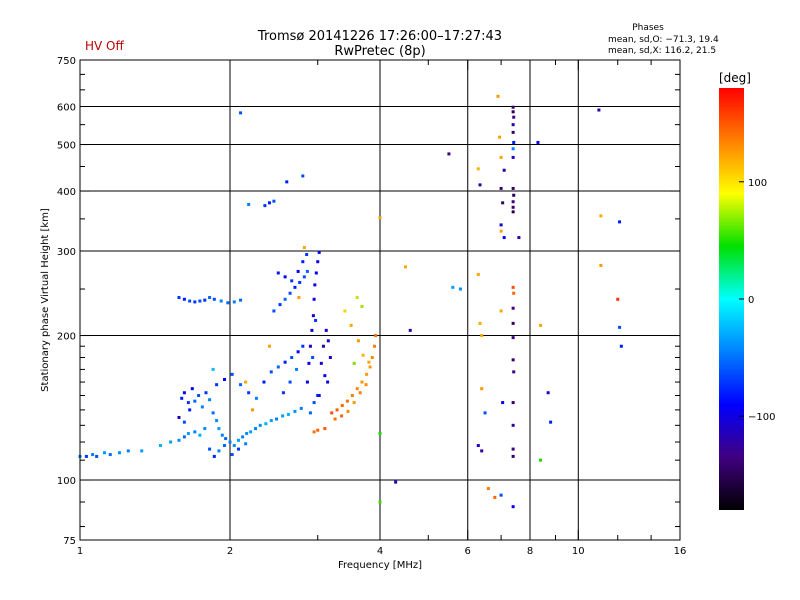 This screenshot has width=800, height=600. What do you see at coordinates (468, 551) in the screenshot?
I see `x-tick-label: 6` at bounding box center [468, 551].